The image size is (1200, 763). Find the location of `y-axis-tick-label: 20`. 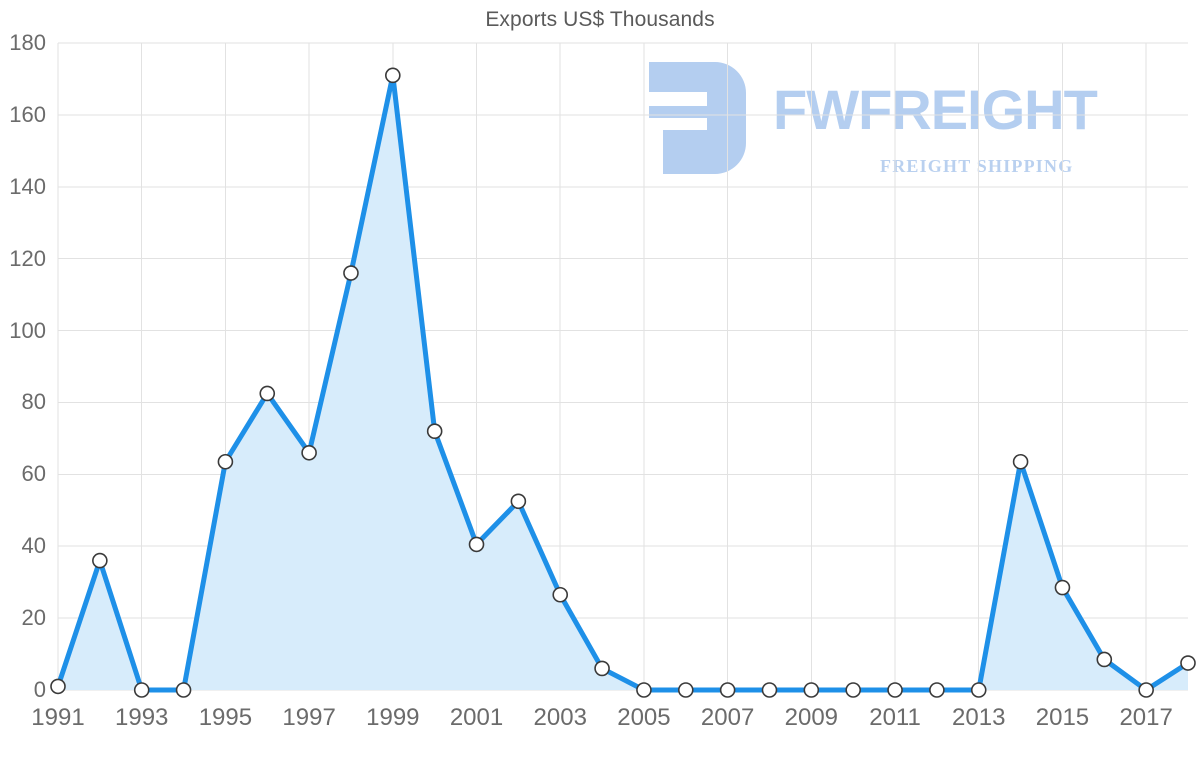

y-axis-tick-label: 20 is located at coordinates (33, 618).